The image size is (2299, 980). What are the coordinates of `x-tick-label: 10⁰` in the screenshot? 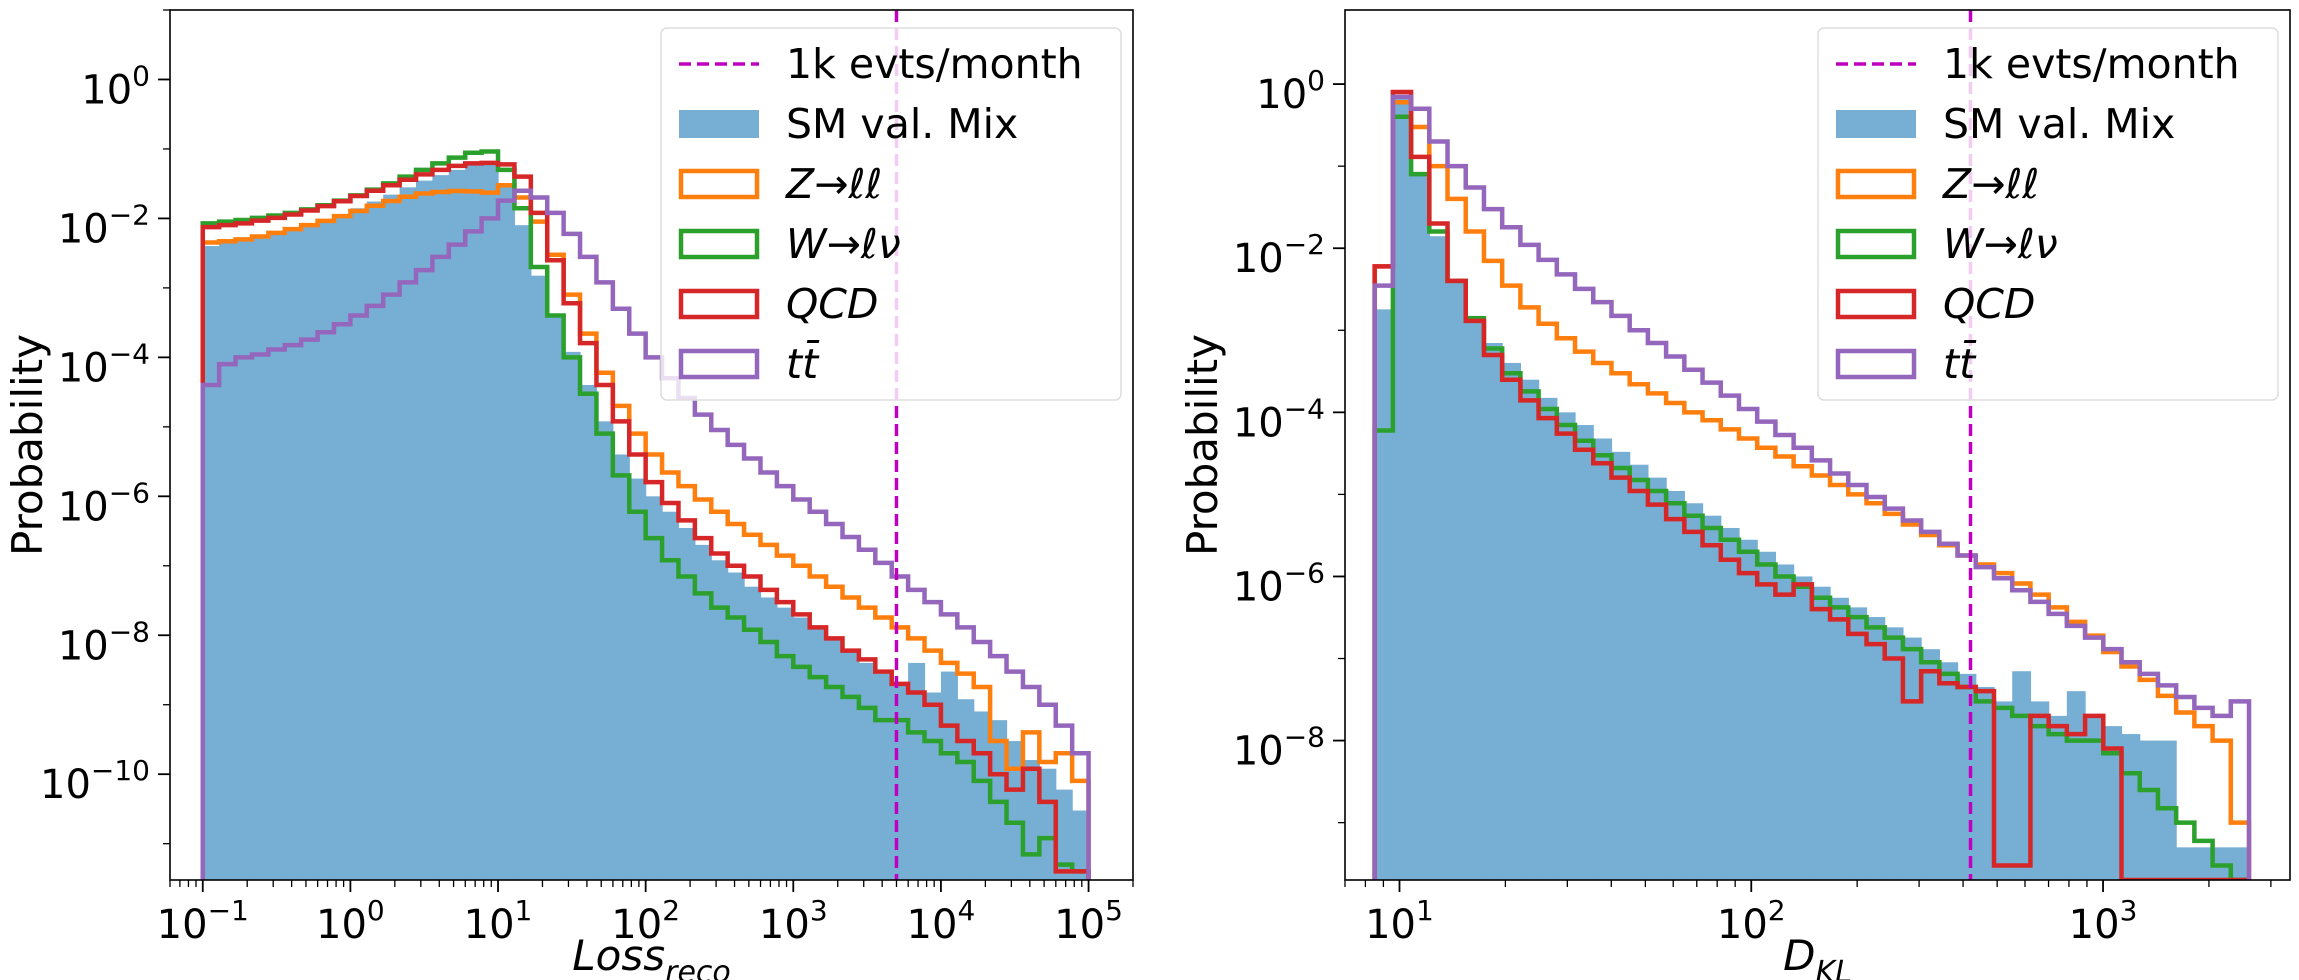 It's located at (350, 921).